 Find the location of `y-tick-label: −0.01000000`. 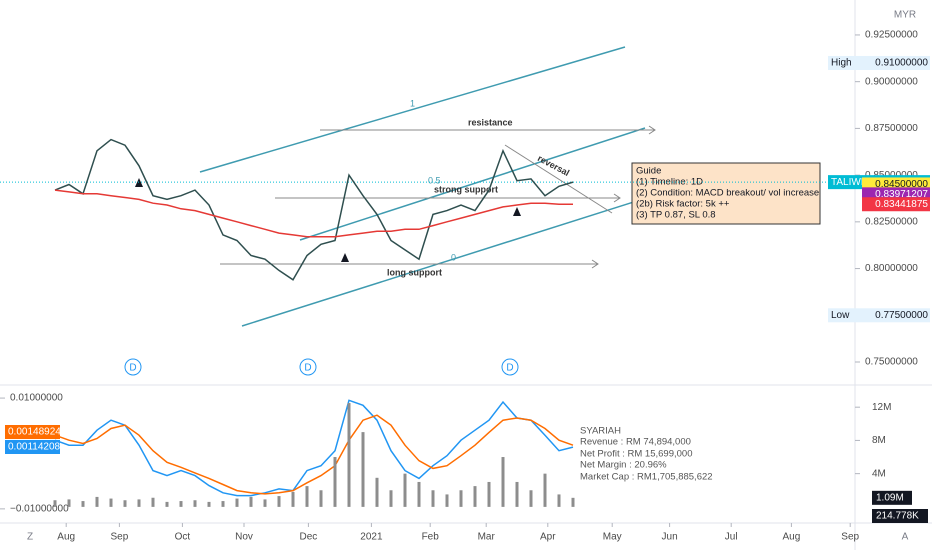

y-tick-label: −0.01000000 is located at coordinates (39, 509).